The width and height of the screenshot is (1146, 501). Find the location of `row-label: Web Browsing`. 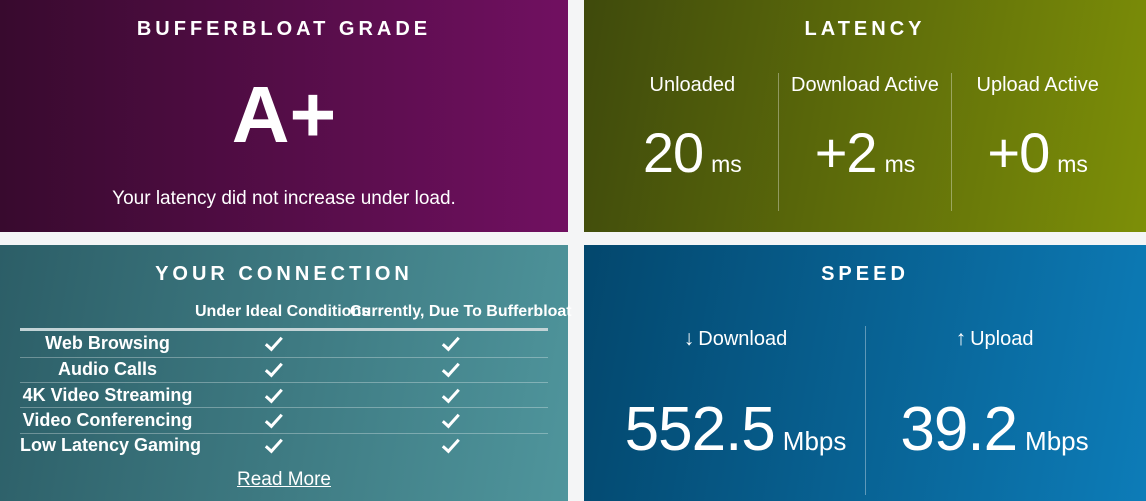

row-label: Web Browsing is located at coordinates (107, 343).